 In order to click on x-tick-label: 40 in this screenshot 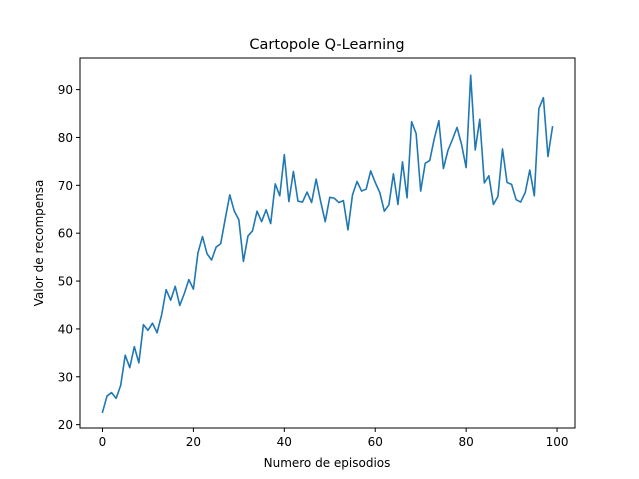, I will do `click(284, 442)`.